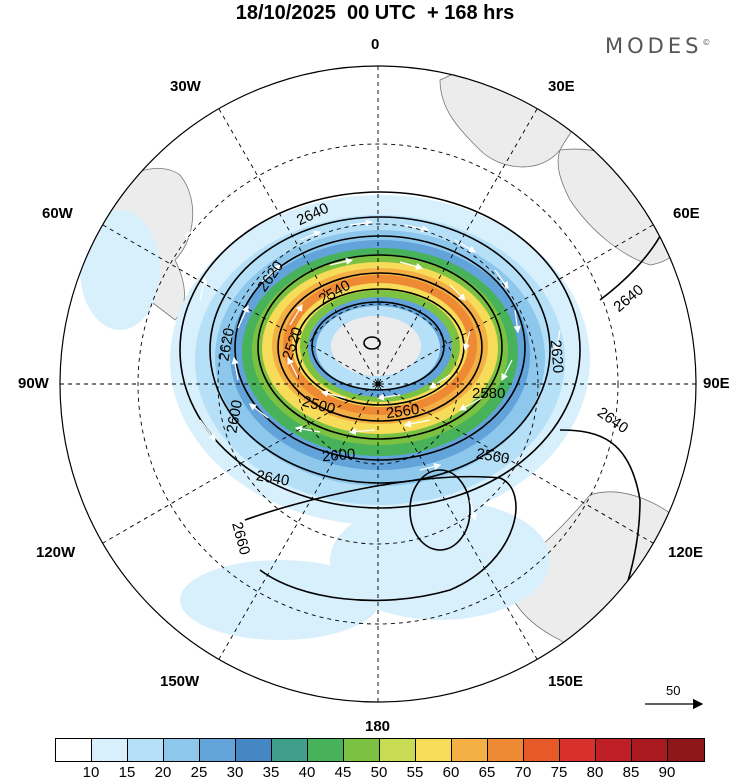 This screenshot has height=782, width=750. What do you see at coordinates (127, 772) in the screenshot?
I see `colorbar-tick-label: 15` at bounding box center [127, 772].